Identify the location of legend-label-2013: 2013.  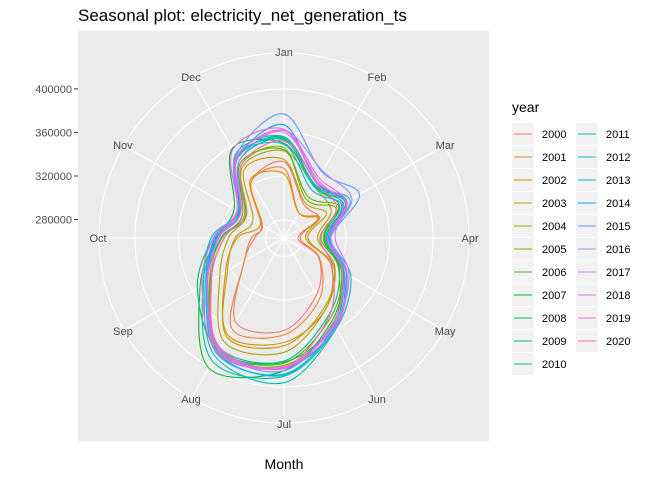
(618, 181).